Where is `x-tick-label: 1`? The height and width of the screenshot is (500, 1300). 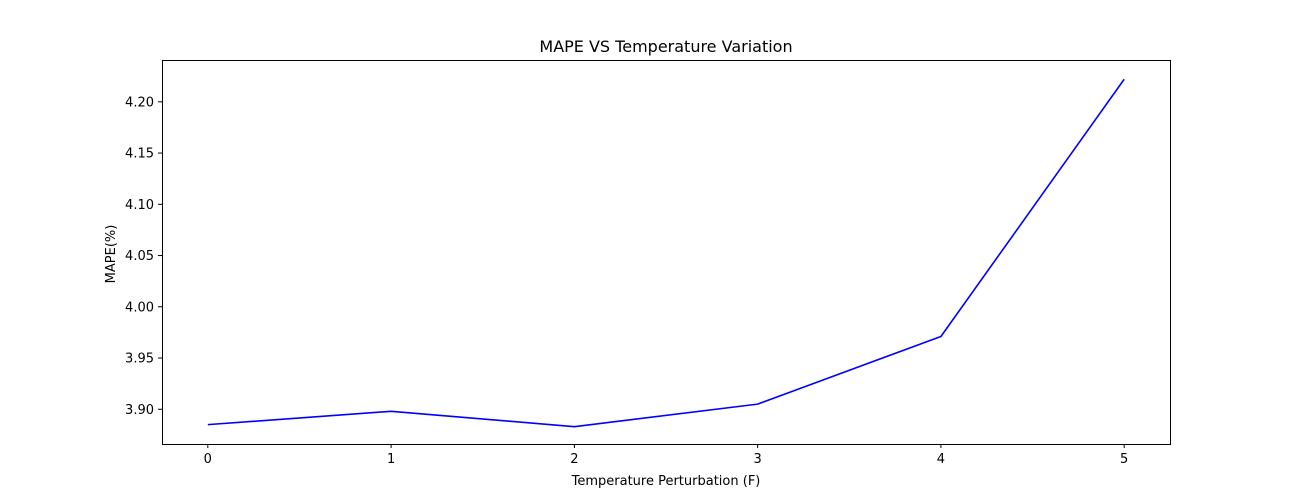
x-tick-label: 1 is located at coordinates (391, 459).